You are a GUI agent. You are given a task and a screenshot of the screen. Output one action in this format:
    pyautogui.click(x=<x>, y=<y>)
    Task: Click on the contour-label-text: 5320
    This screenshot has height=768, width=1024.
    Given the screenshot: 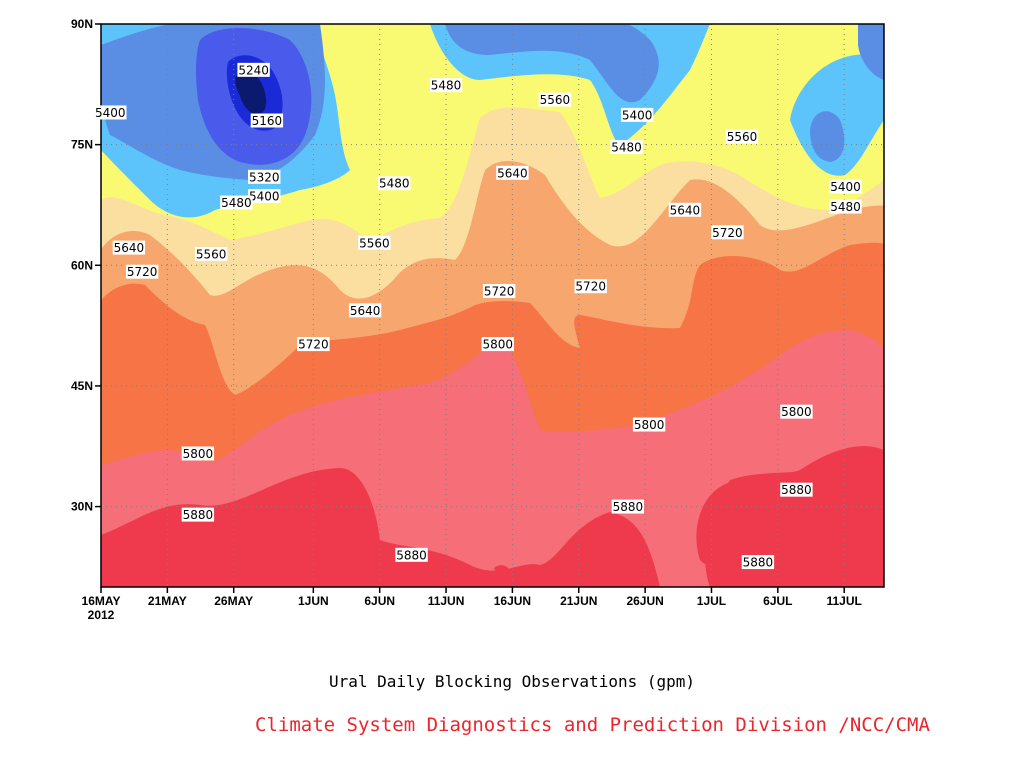 What is the action you would take?
    pyautogui.click(x=264, y=177)
    